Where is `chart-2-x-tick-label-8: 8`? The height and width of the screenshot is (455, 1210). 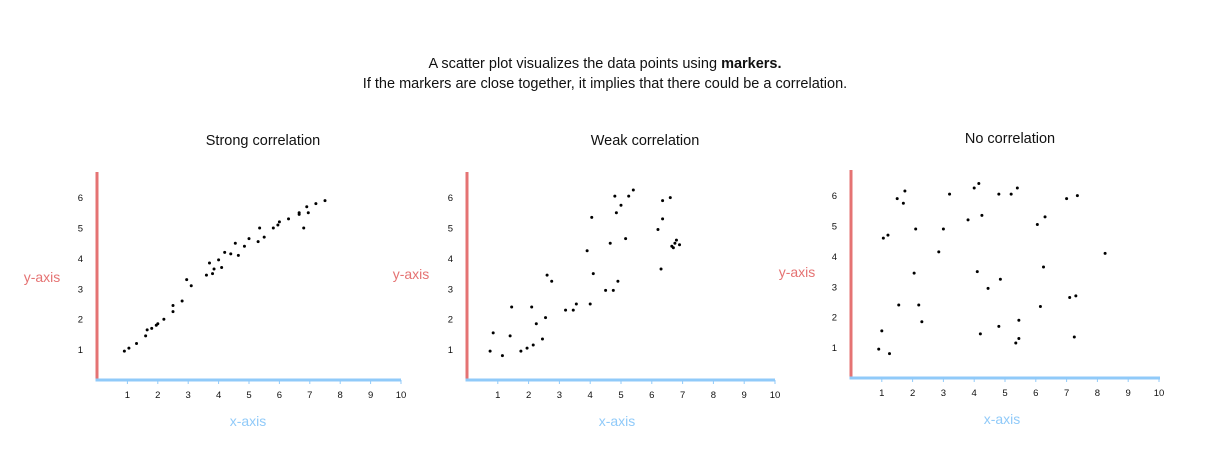
chart-2-x-tick-label-8: 8 is located at coordinates (713, 395).